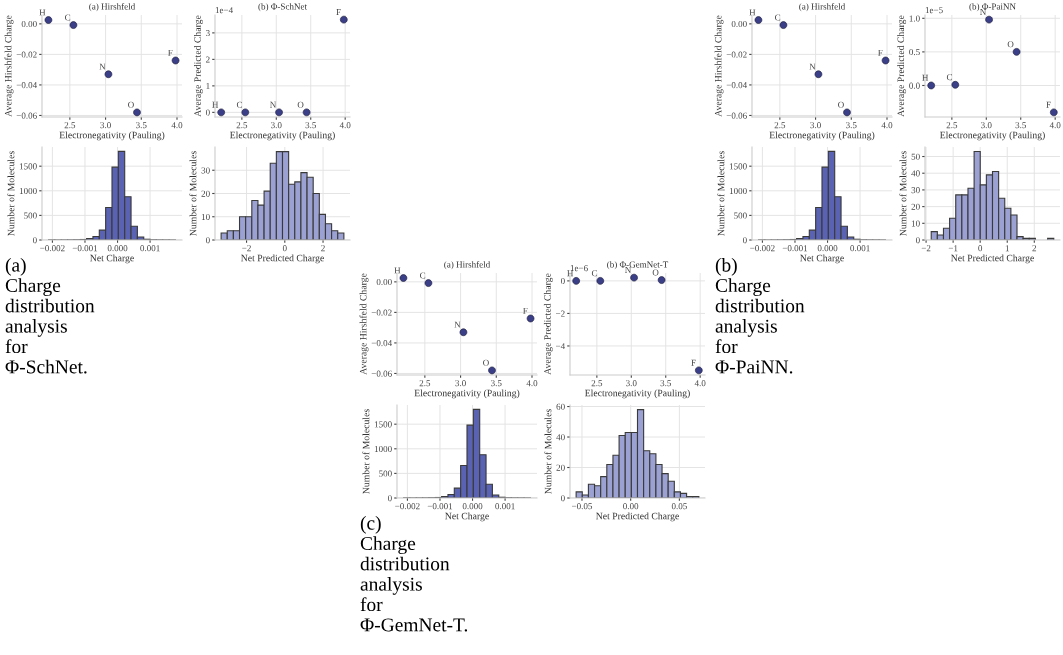 This screenshot has height=655, width=1063. Describe the element at coordinates (205, 216) in the screenshot. I see `y-tick-label: 10` at that location.